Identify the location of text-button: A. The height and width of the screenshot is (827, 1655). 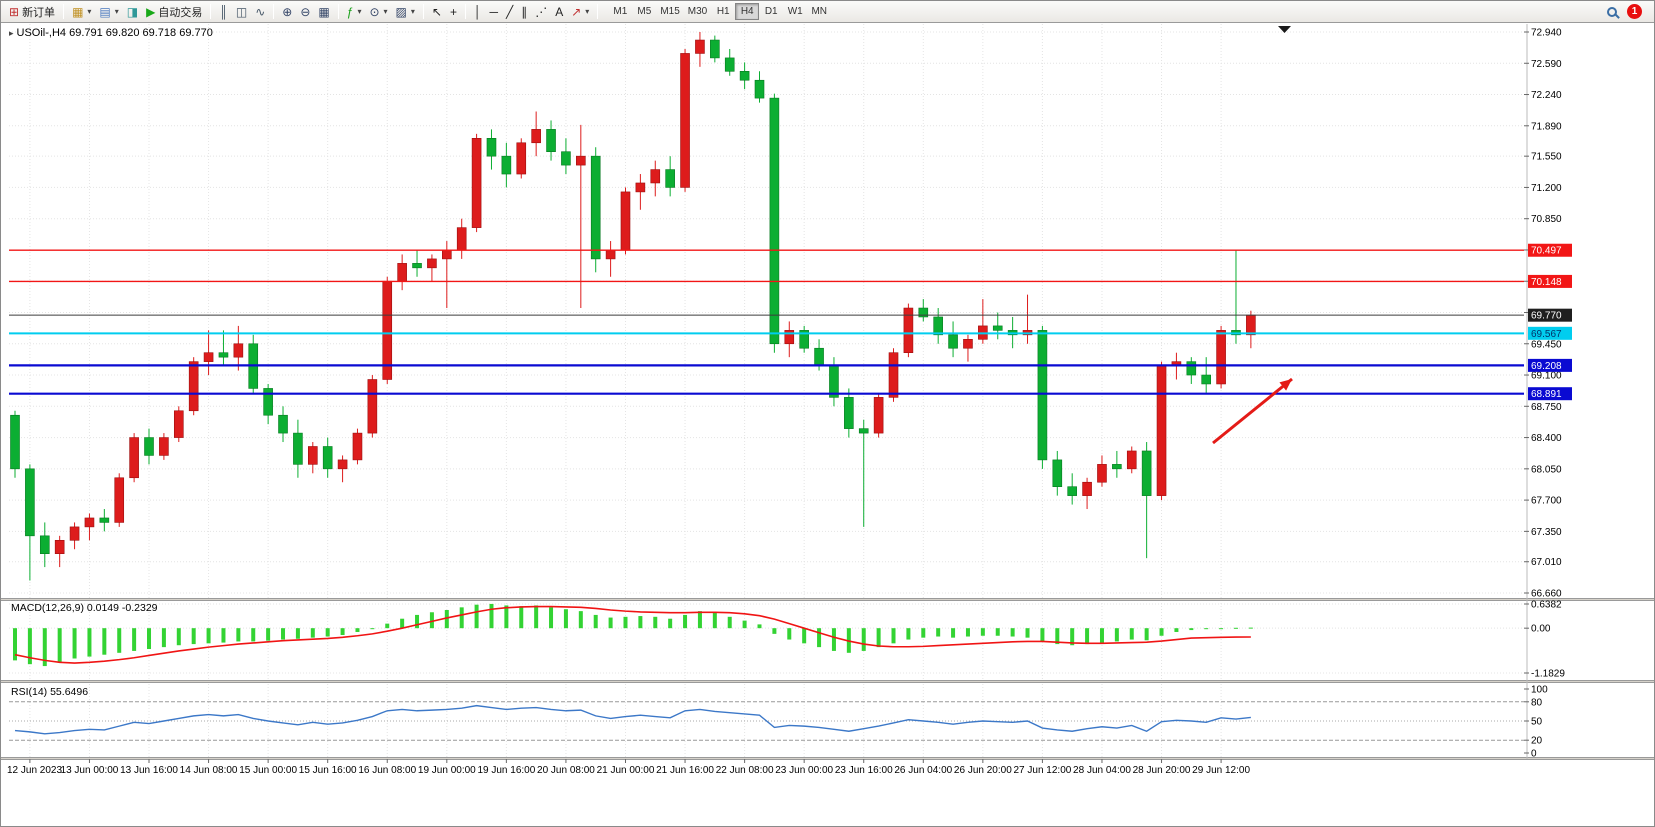
(559, 12).